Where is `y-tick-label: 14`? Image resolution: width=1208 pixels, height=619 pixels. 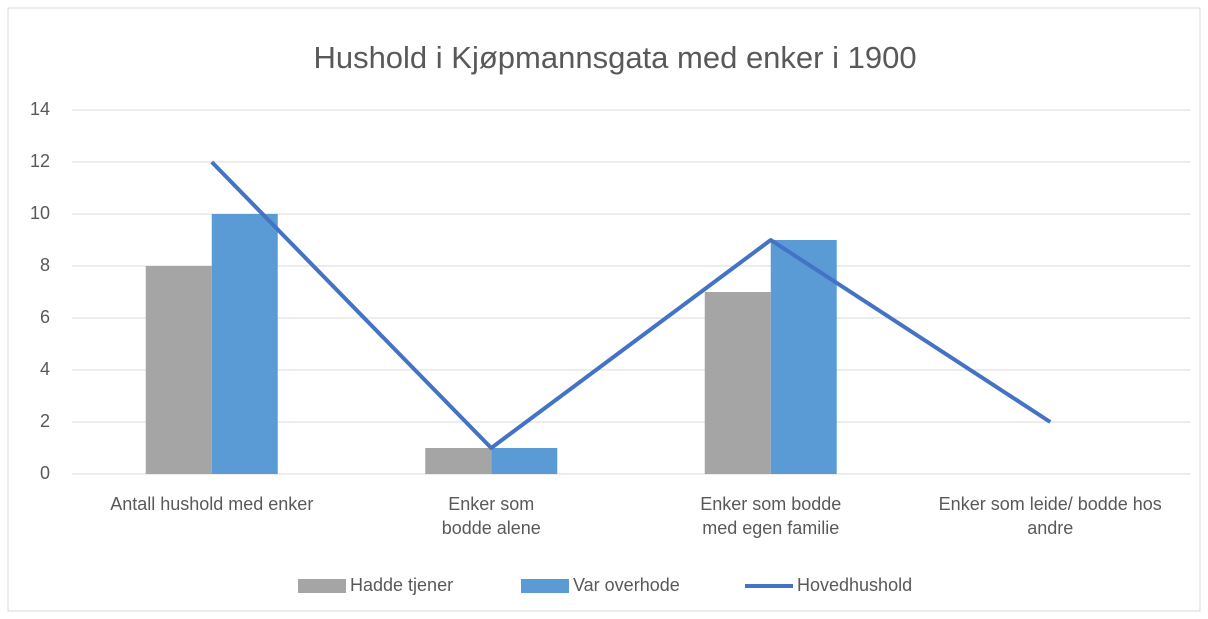 y-tick-label: 14 is located at coordinates (40, 109).